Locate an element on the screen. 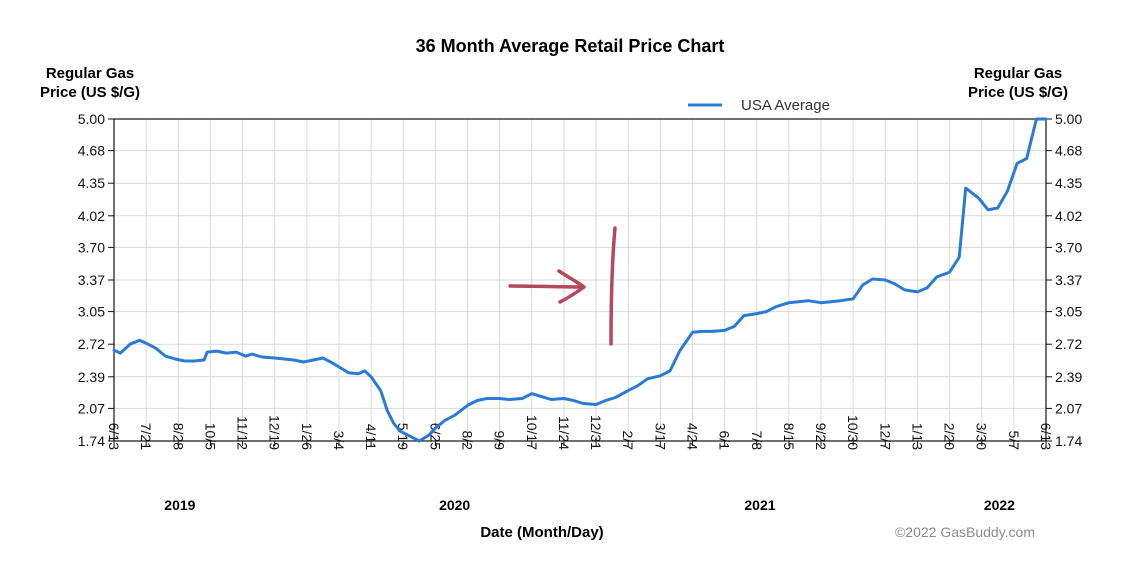 The height and width of the screenshot is (581, 1125). y-tick-label-left: 1.74 is located at coordinates (91, 441).